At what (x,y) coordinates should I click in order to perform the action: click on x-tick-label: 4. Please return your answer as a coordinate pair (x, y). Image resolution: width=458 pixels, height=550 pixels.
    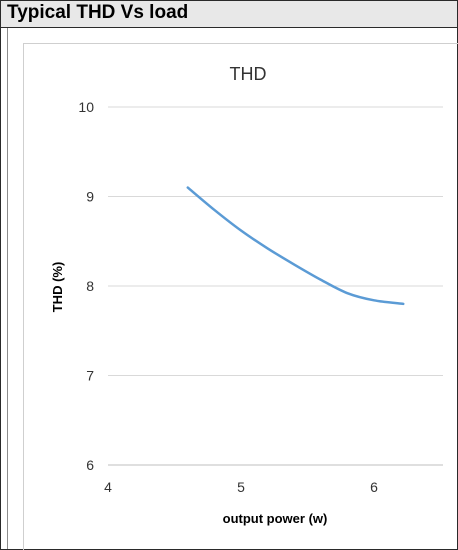
    Looking at the image, I should click on (108, 487).